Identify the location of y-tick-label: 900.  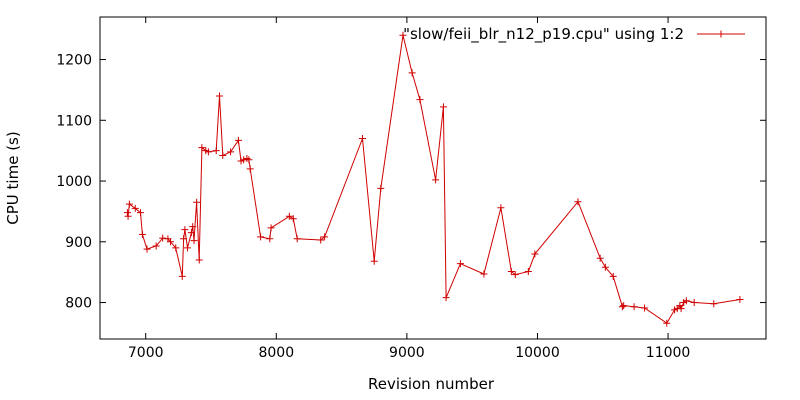
(78, 243).